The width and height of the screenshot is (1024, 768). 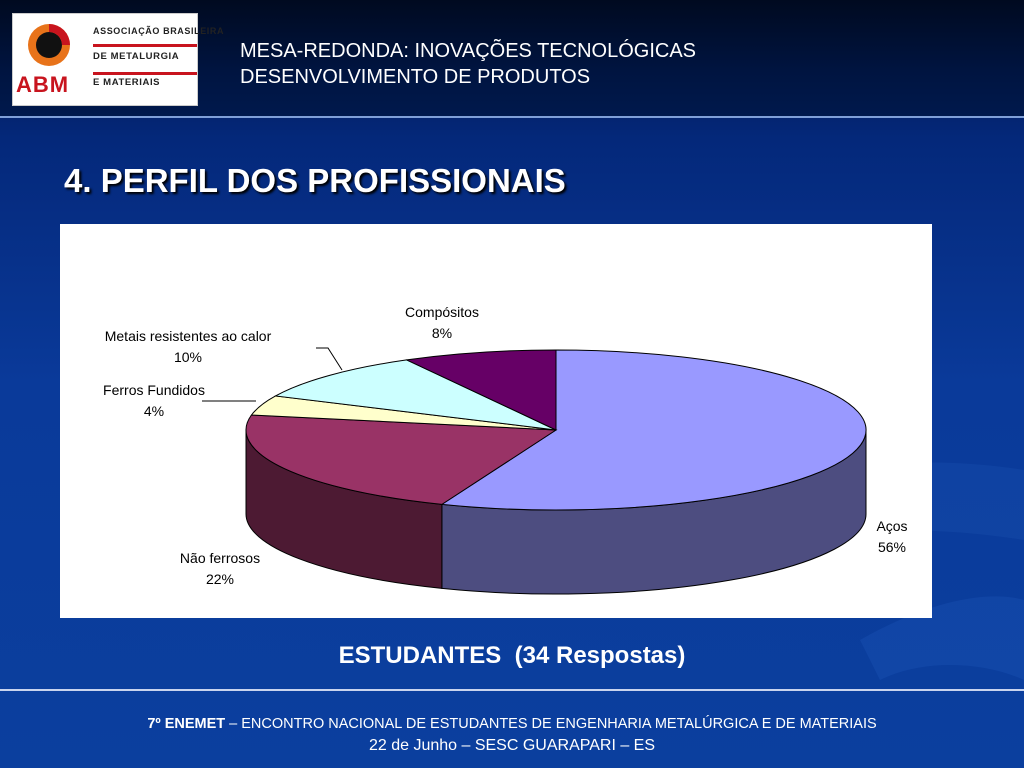 What do you see at coordinates (512, 655) in the screenshot?
I see `chart-caption: ESTUDANTES (34 Respostas)` at bounding box center [512, 655].